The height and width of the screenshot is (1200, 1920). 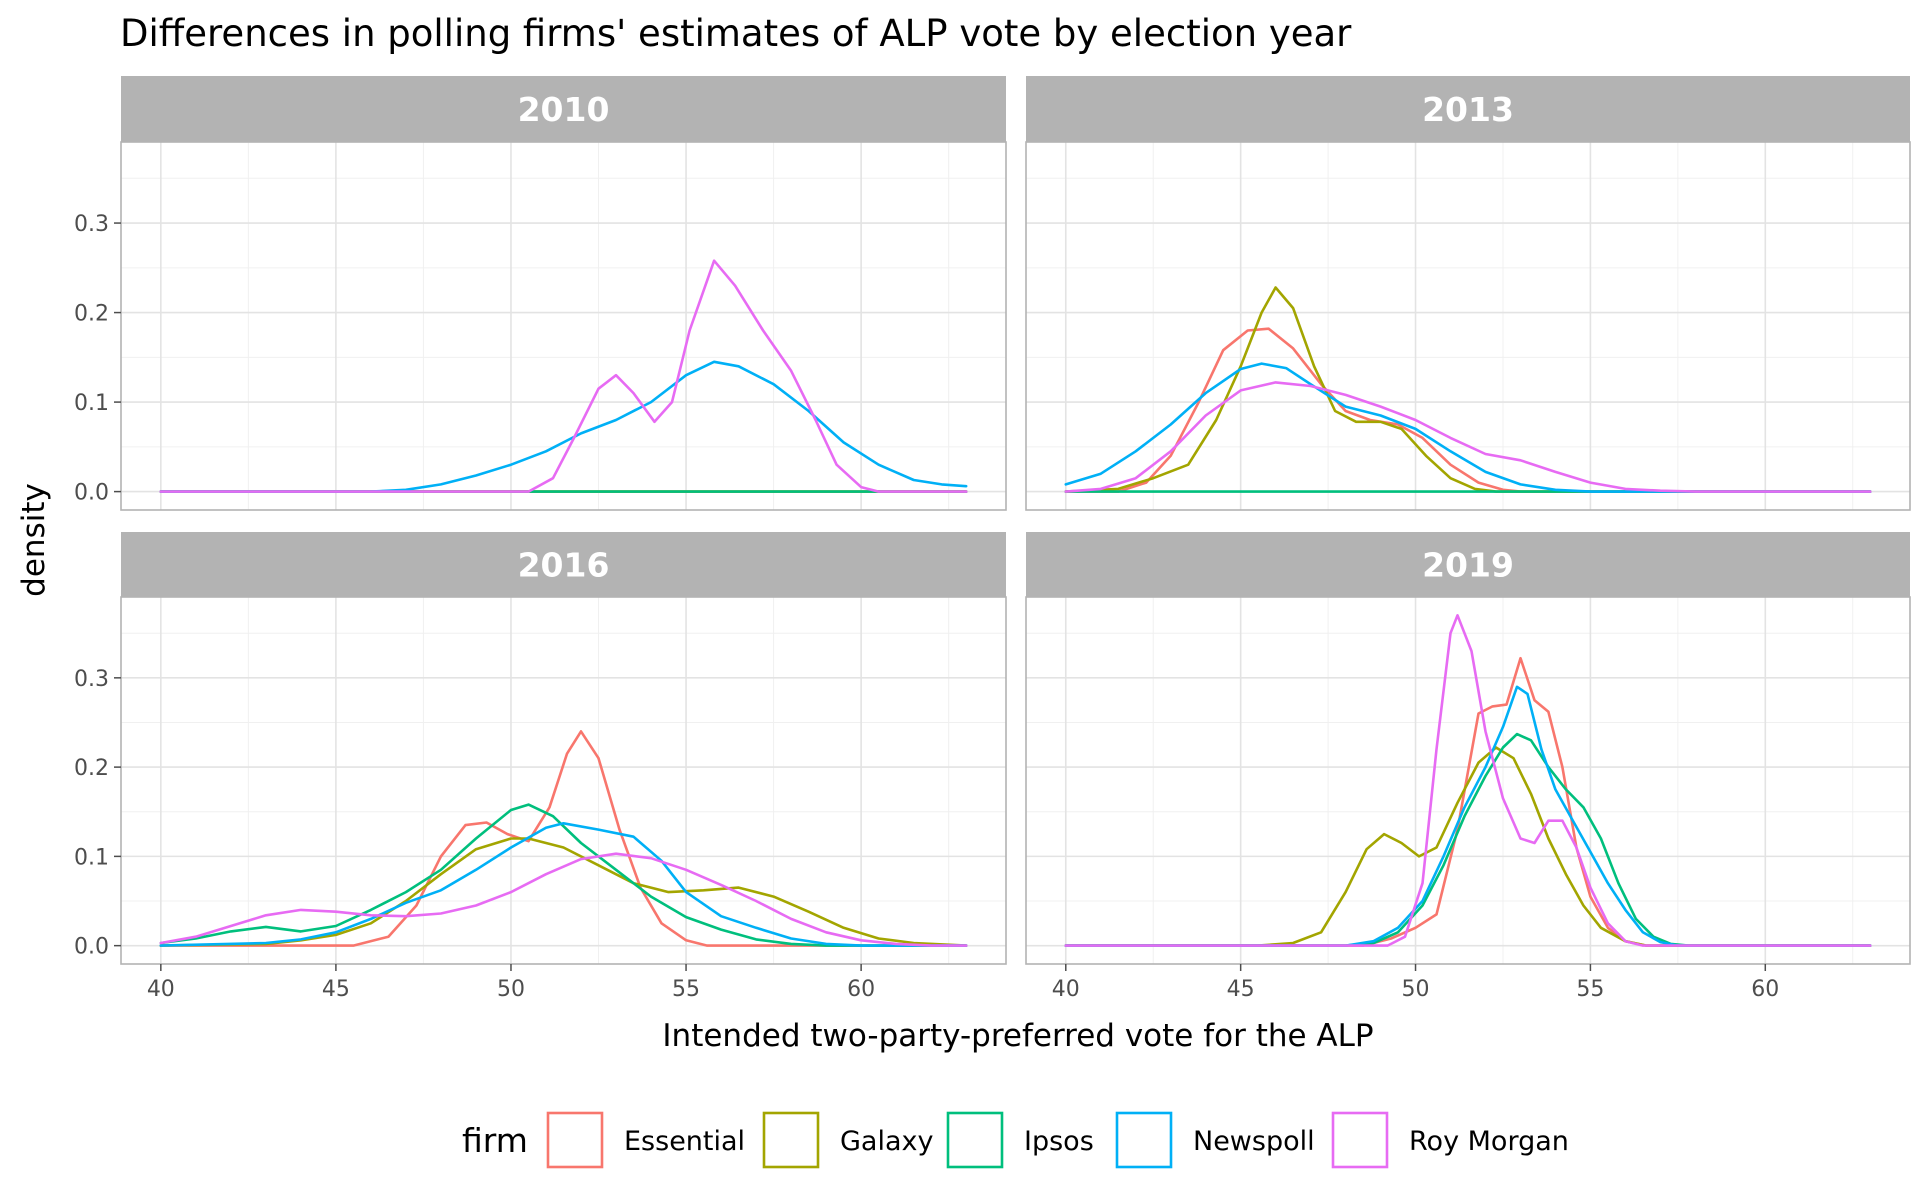 I want to click on plot-area-2013, so click(x=1468, y=326).